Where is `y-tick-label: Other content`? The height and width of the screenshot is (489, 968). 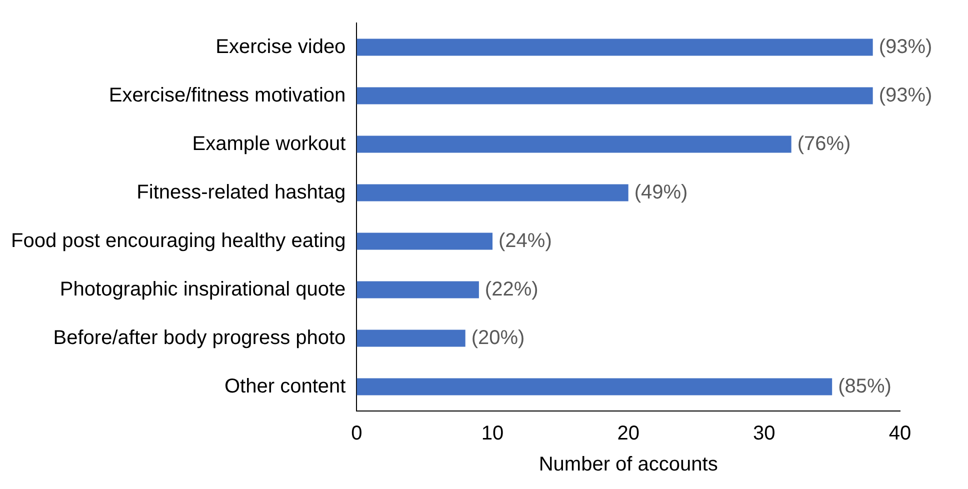 y-tick-label: Other content is located at coordinates (285, 386).